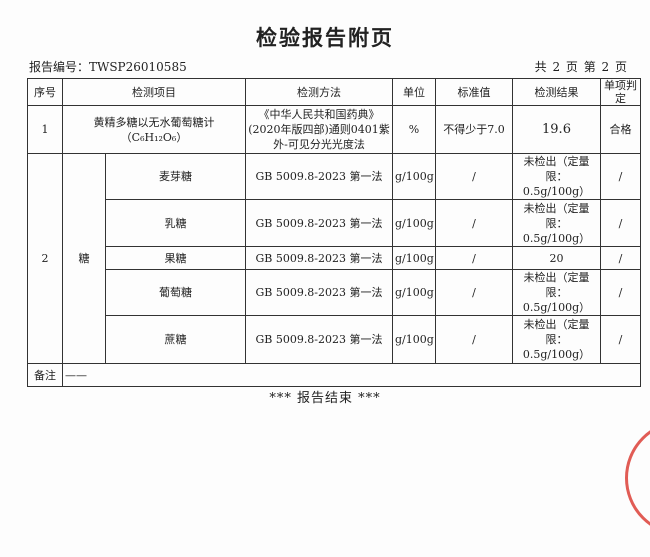 The image size is (650, 557). What do you see at coordinates (556, 258) in the screenshot?
I see `cell-result: 20` at bounding box center [556, 258].